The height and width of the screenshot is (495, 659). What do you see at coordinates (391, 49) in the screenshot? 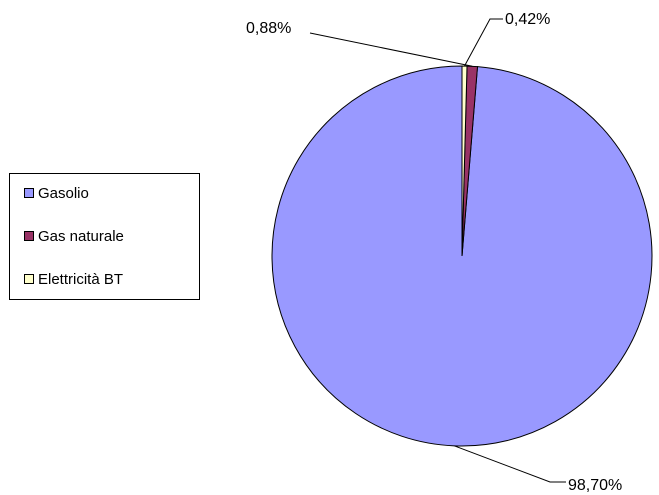
I see `leader-line-gas-naturale` at bounding box center [391, 49].